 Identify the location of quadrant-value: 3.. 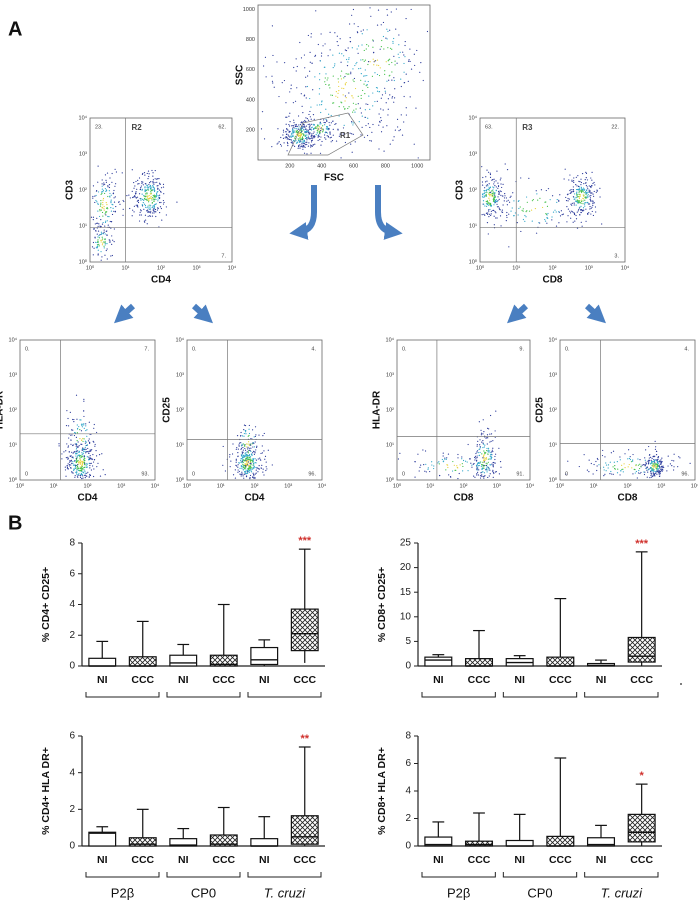
(616, 256).